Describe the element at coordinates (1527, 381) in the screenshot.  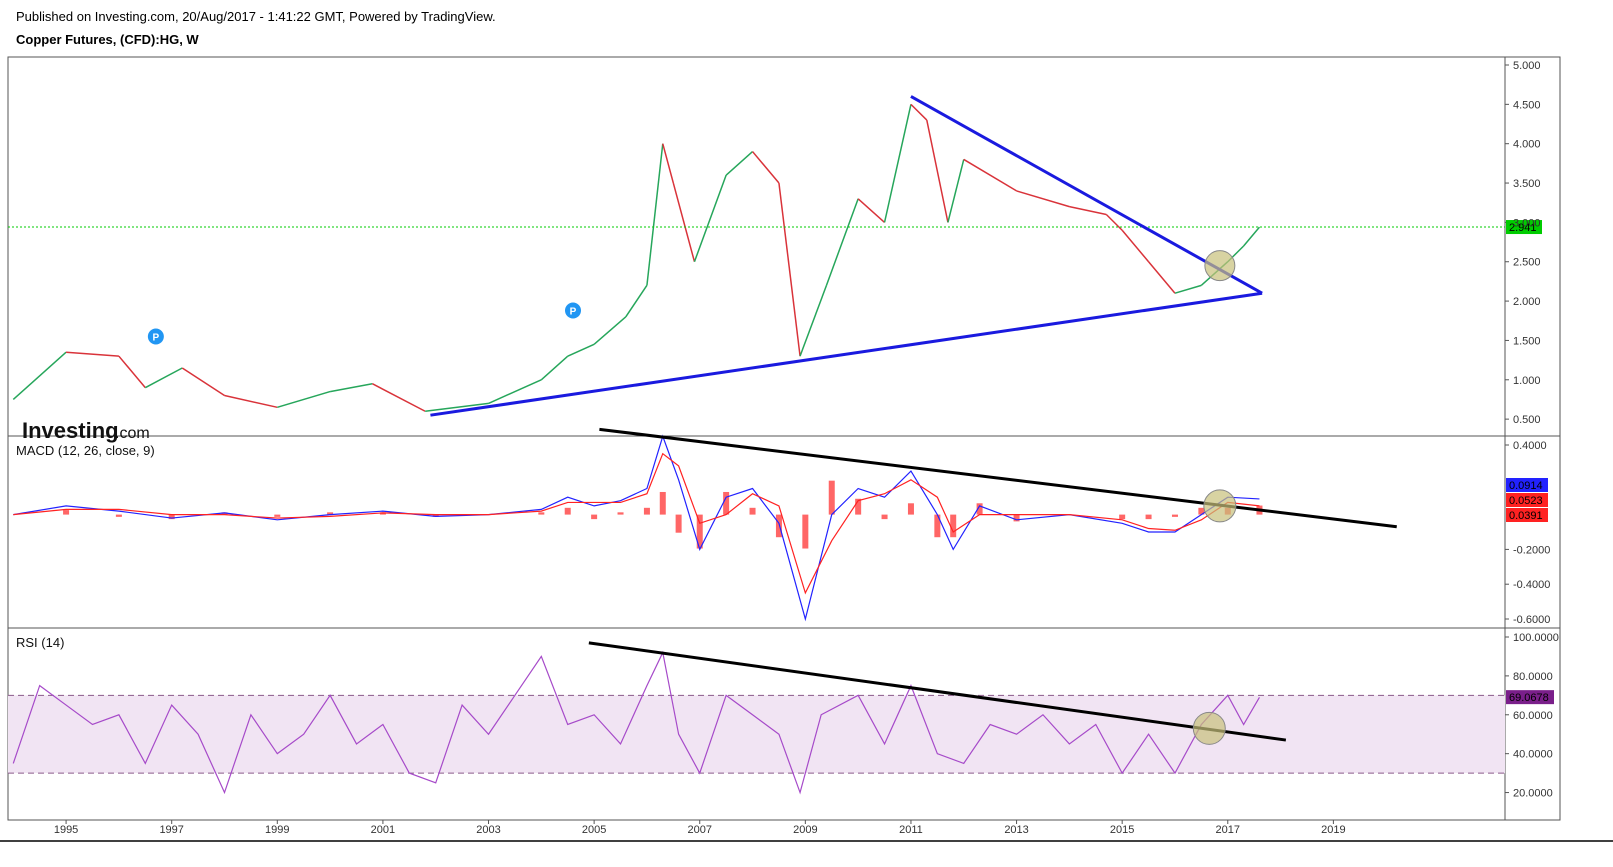
I see `y-tick-label: 1.000` at that location.